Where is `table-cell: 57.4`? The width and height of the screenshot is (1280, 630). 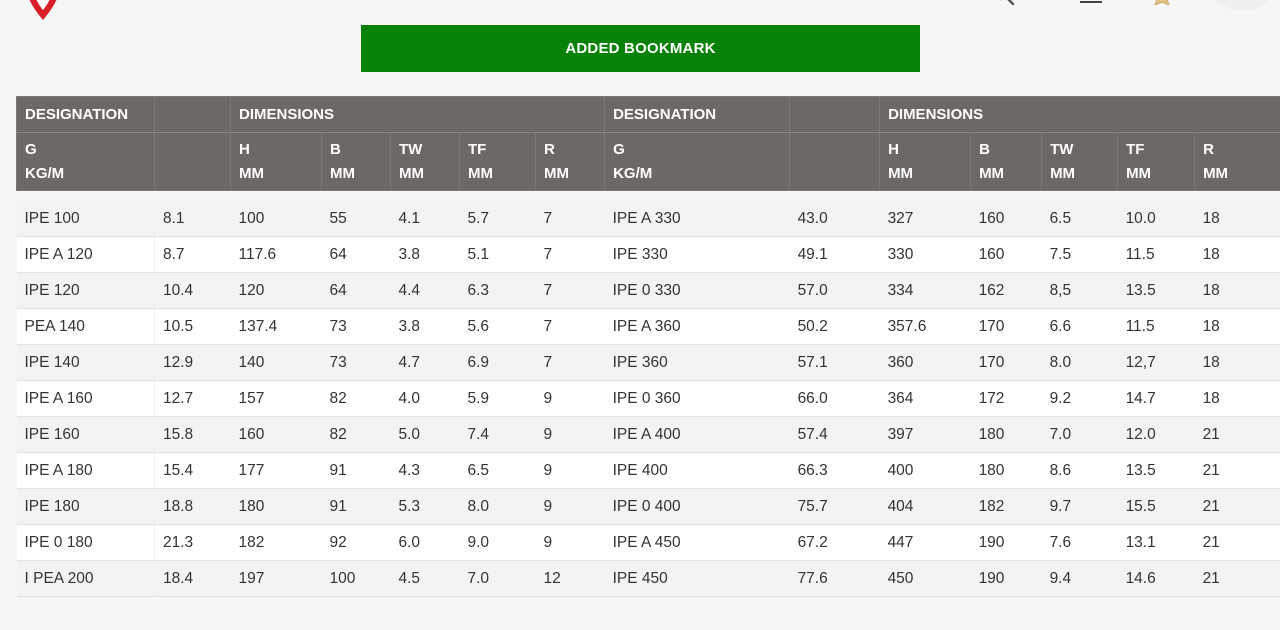 table-cell: 57.4 is located at coordinates (834, 434).